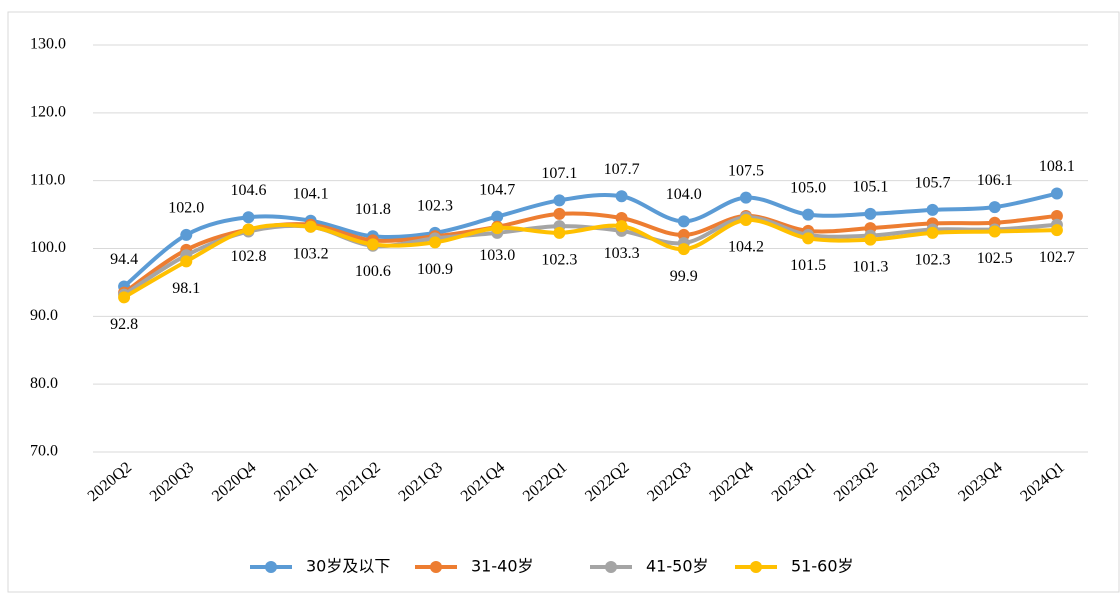  Describe the element at coordinates (44, 451) in the screenshot. I see `y-tick-label: 70.0` at that location.